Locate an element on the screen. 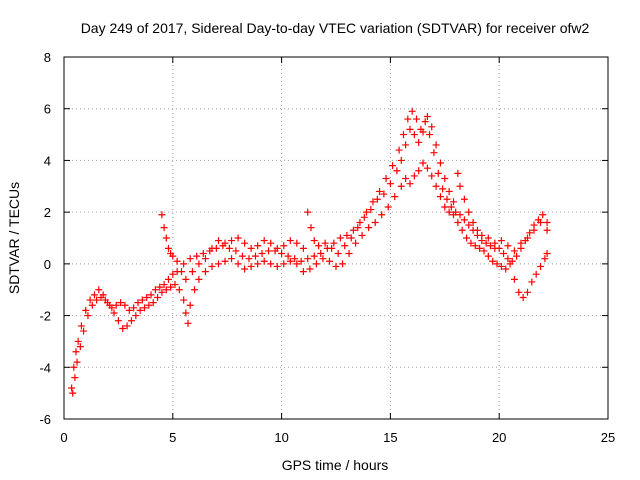 The image size is (640, 480). y-tick-label: -6 is located at coordinates (45, 419).